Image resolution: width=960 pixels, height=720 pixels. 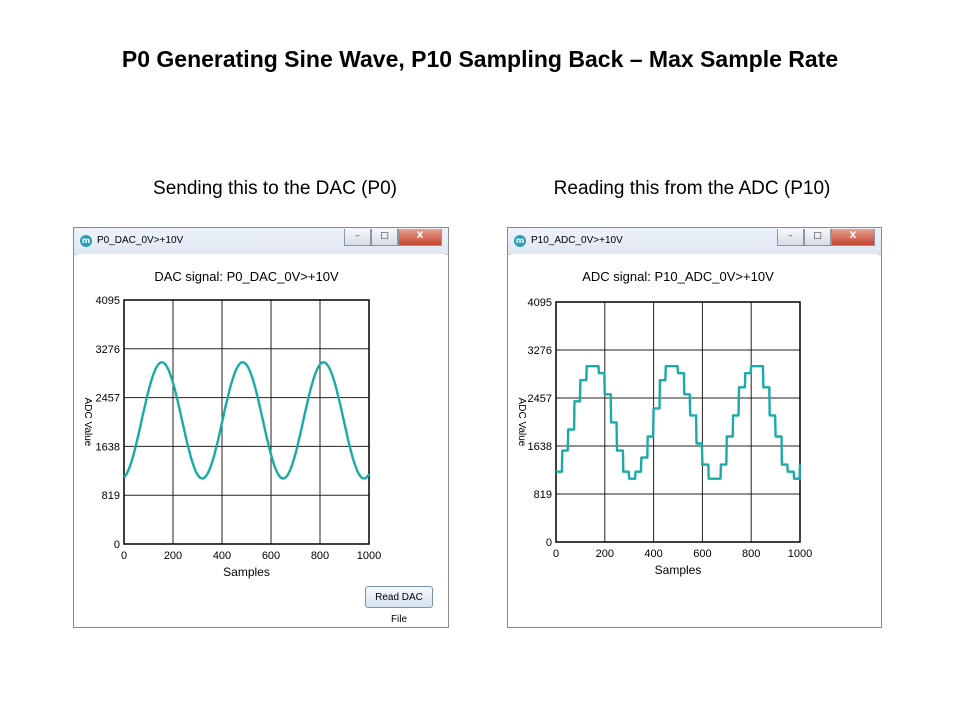 What do you see at coordinates (275, 188) in the screenshot?
I see `dac-caption: Sending this to the DAC (P0)` at bounding box center [275, 188].